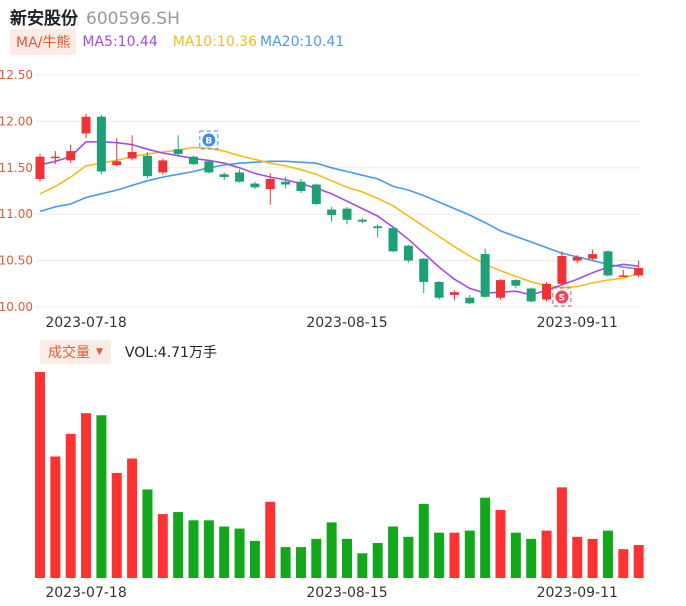  Describe the element at coordinates (16, 307) in the screenshot. I see `y-tick-label: 10.00` at that location.